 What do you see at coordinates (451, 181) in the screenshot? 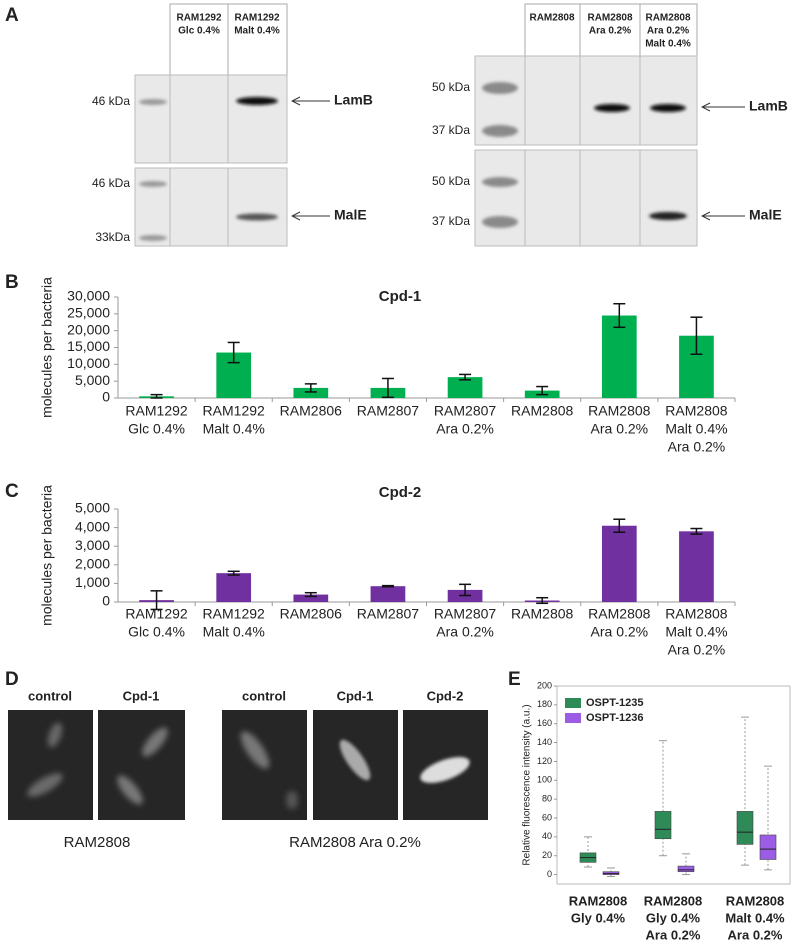
I see `marker-label: 50 kDa` at bounding box center [451, 181].